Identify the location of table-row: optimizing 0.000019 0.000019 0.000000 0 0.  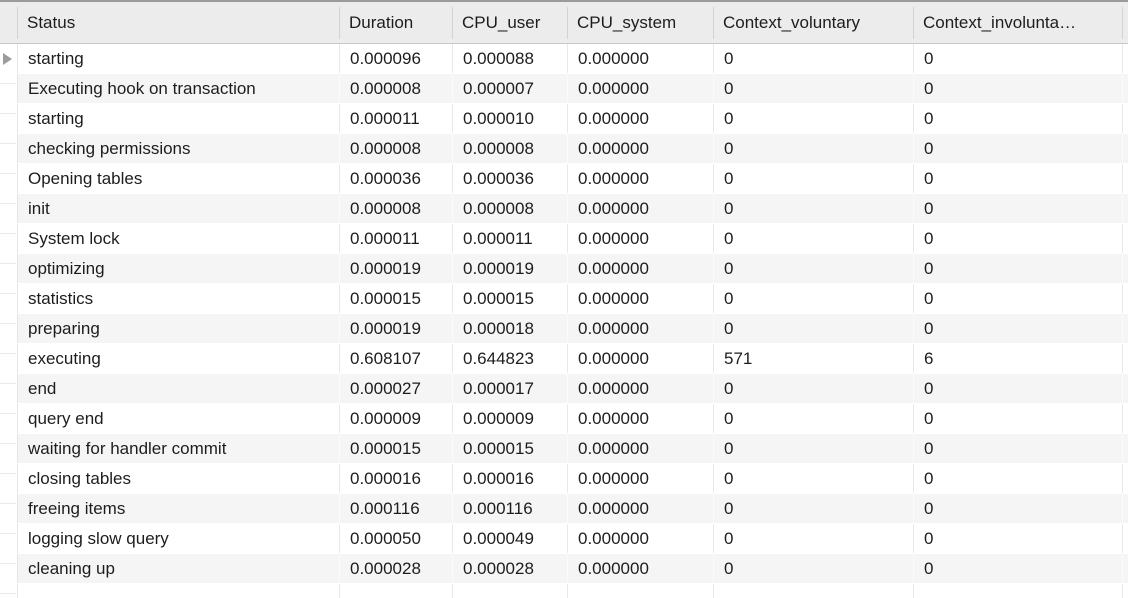
(564, 269).